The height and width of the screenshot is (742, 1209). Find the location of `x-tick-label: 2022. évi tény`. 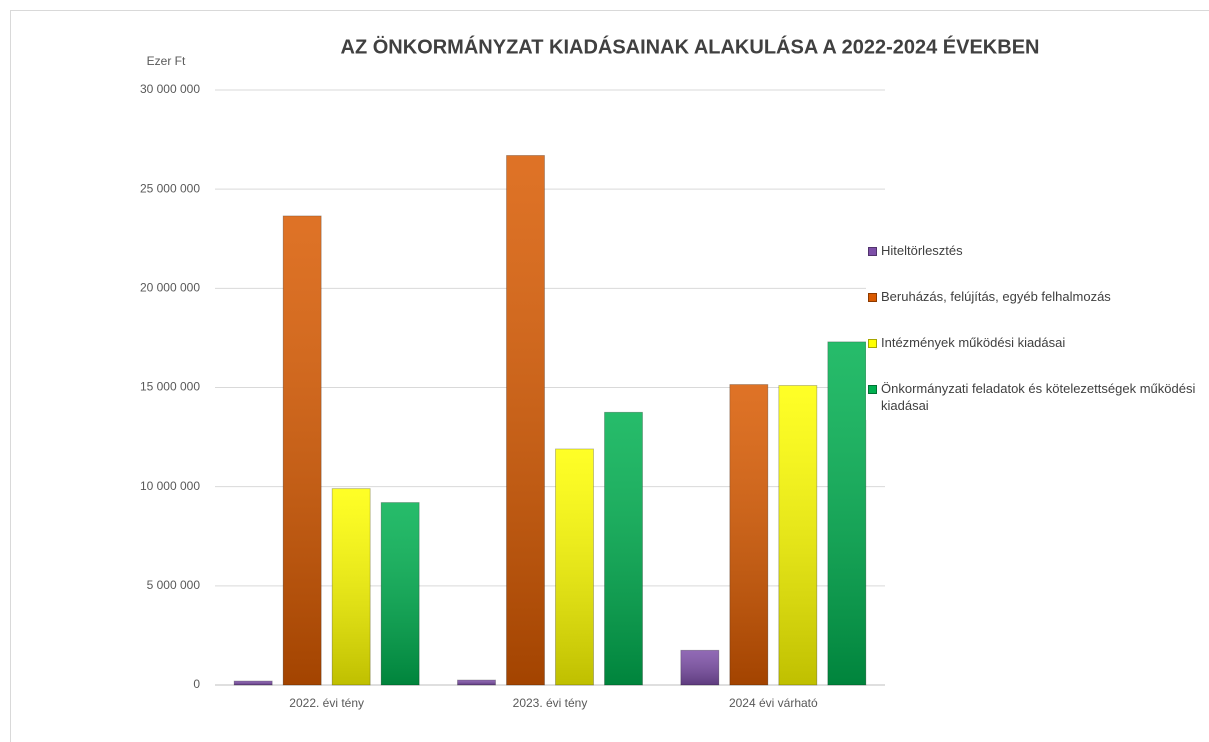

x-tick-label: 2022. évi tény is located at coordinates (326, 703).